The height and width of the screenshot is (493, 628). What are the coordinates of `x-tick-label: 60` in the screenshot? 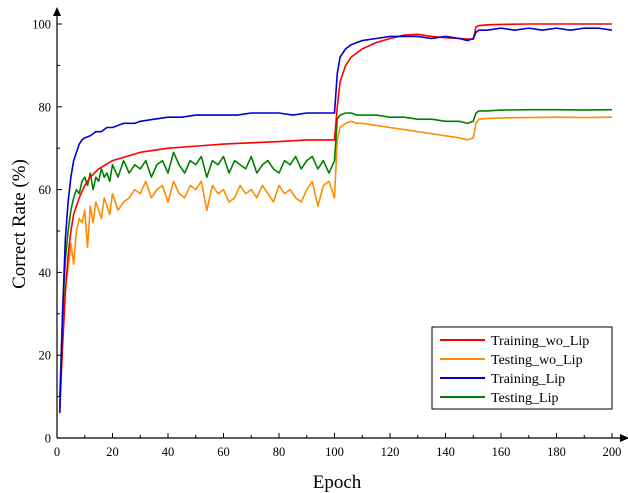 It's located at (223, 452).